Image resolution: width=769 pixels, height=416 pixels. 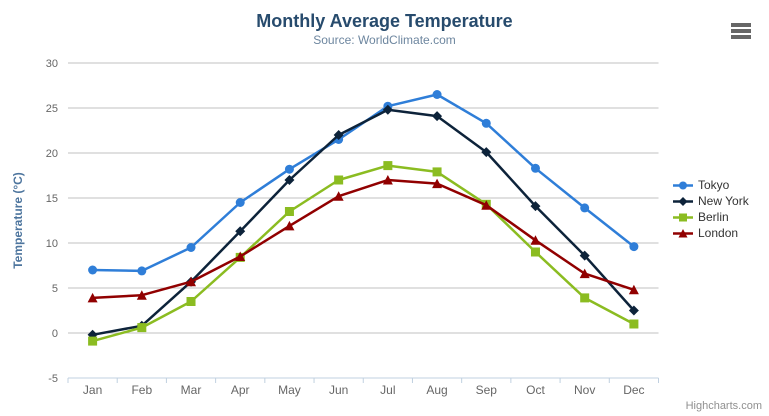 I want to click on x-axis-label: Jul, so click(x=387, y=390).